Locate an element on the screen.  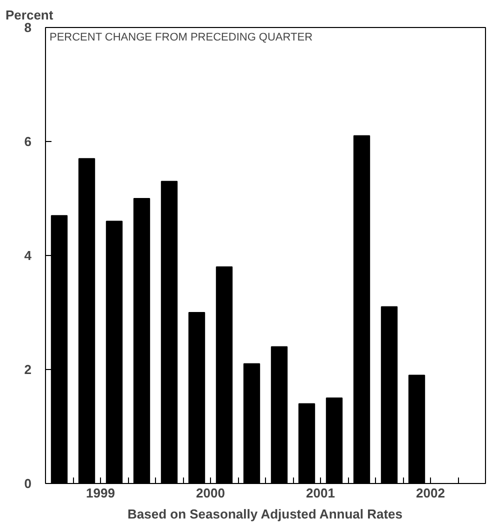
annotation: PERCENT CHANGE FROM PRECEDING QUARTER is located at coordinates (181, 38).